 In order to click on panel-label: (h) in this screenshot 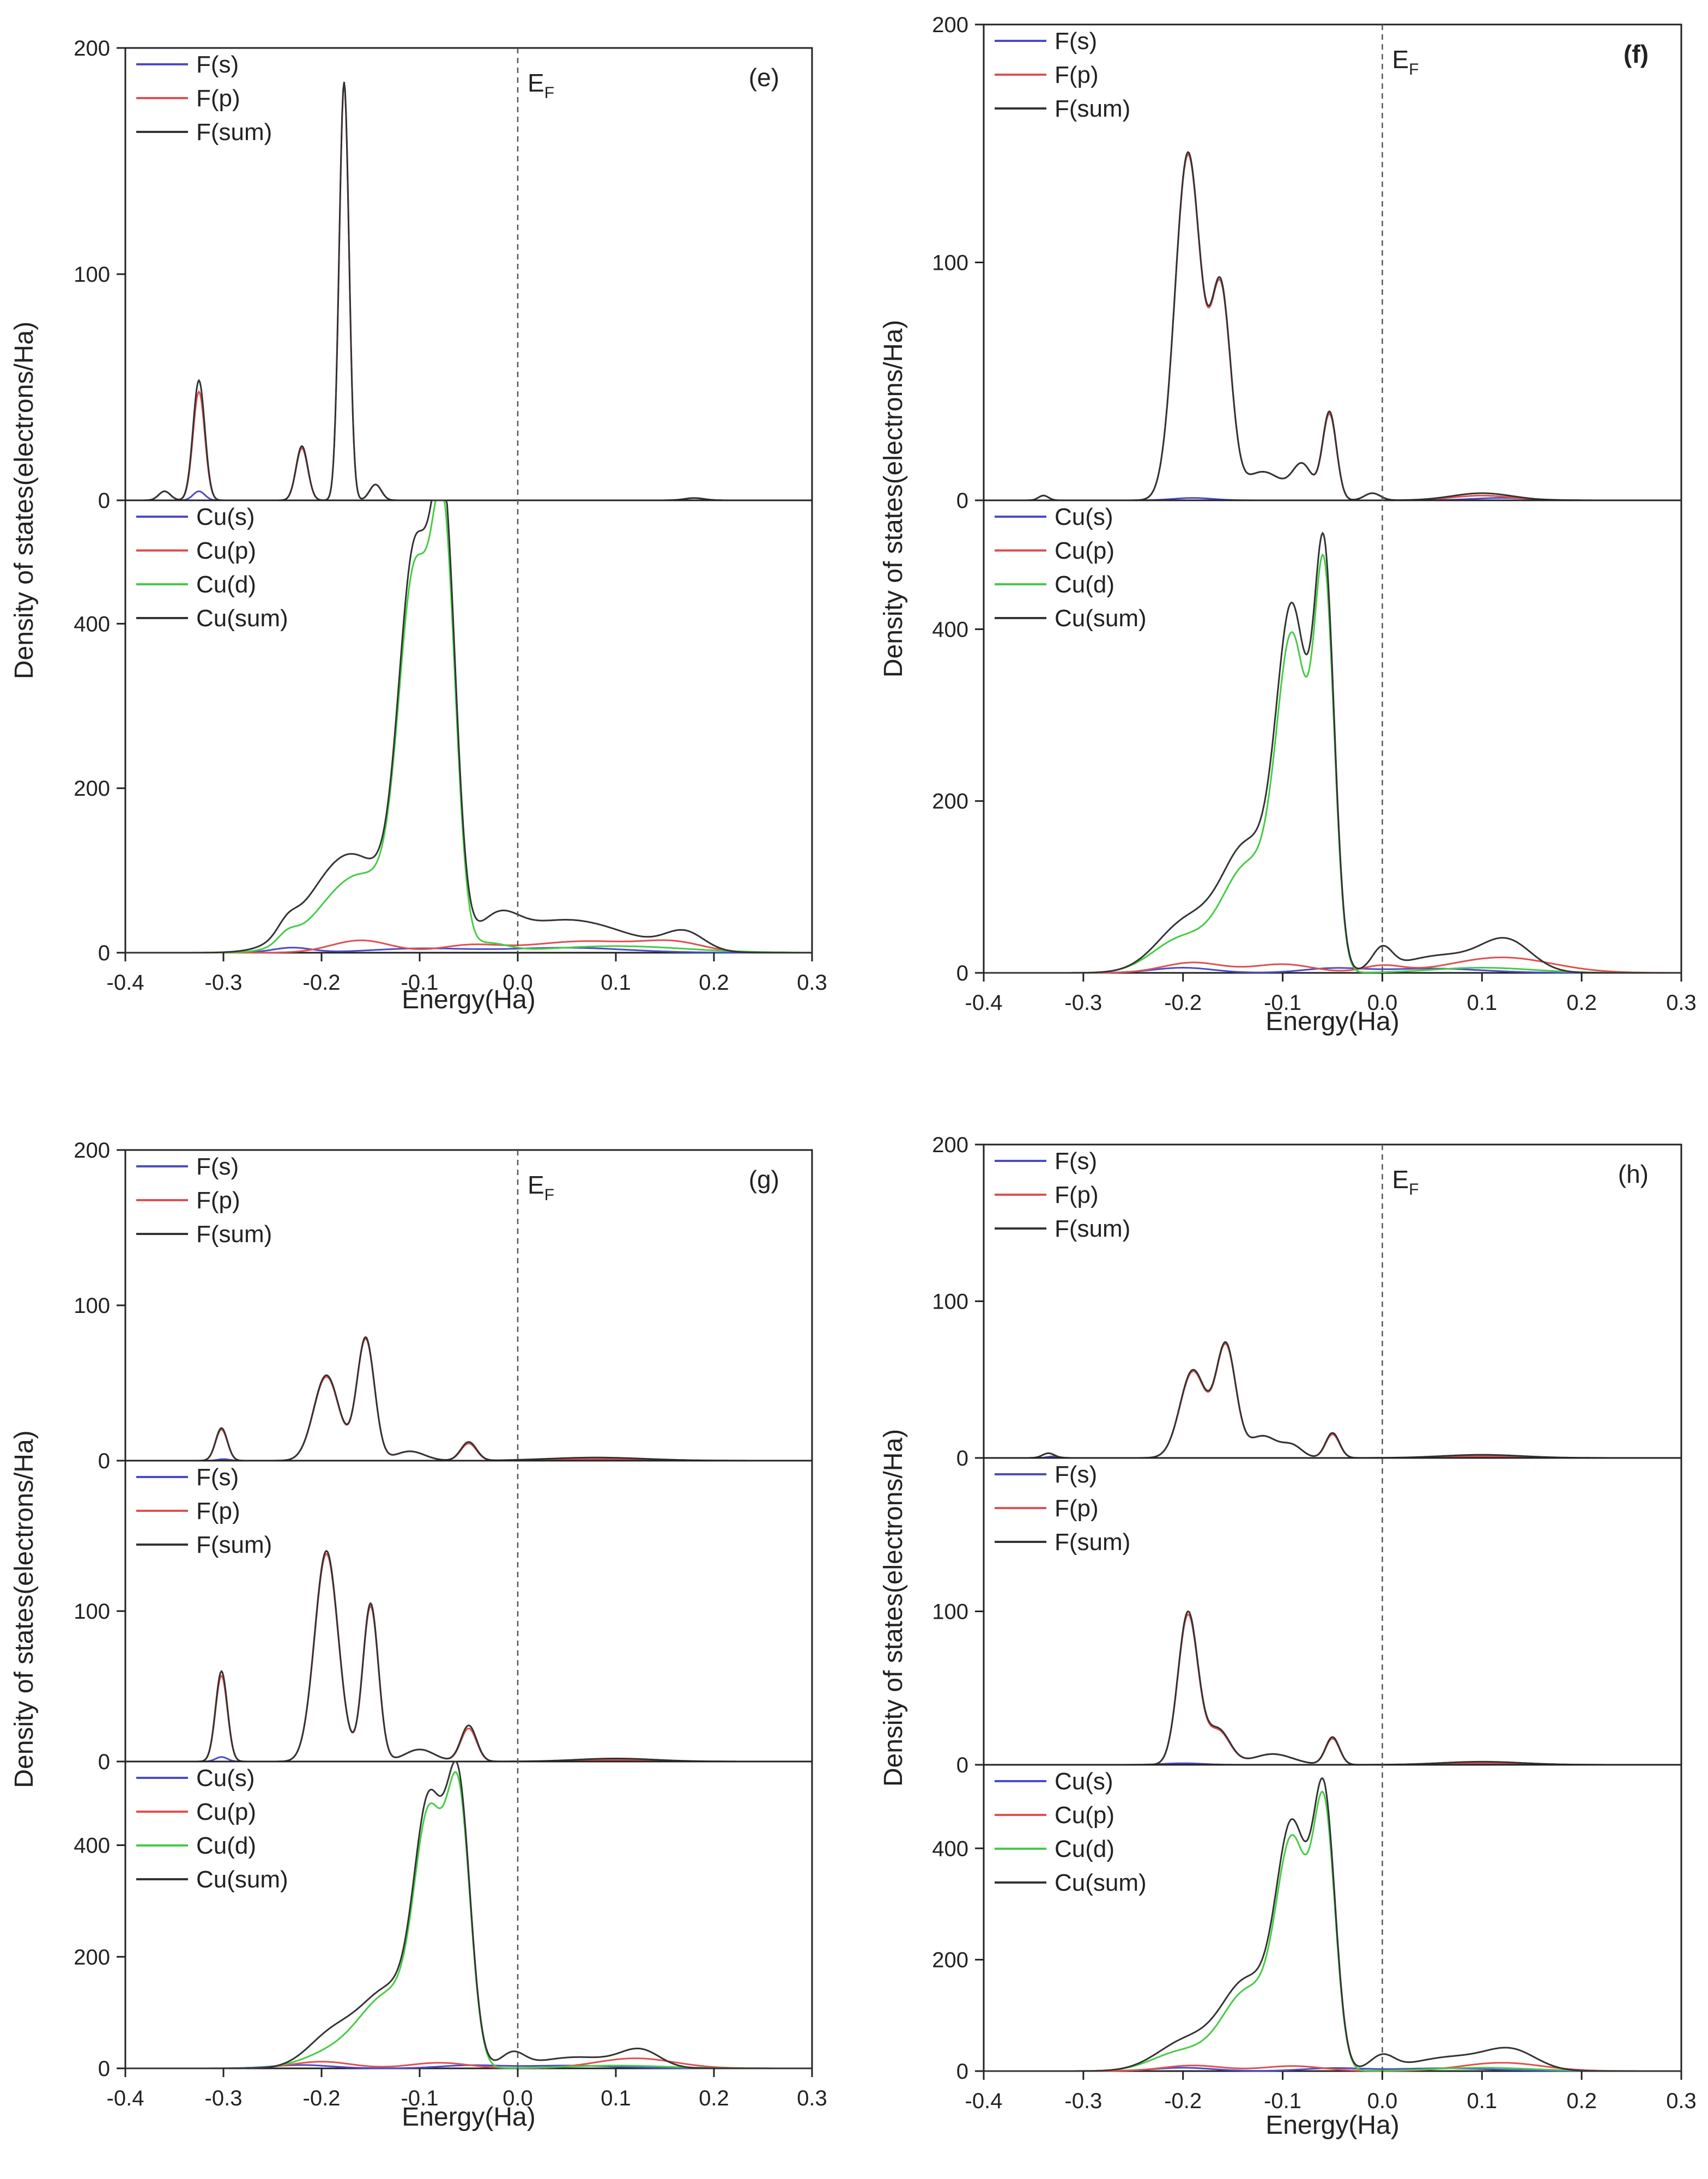, I will do `click(1633, 1174)`.